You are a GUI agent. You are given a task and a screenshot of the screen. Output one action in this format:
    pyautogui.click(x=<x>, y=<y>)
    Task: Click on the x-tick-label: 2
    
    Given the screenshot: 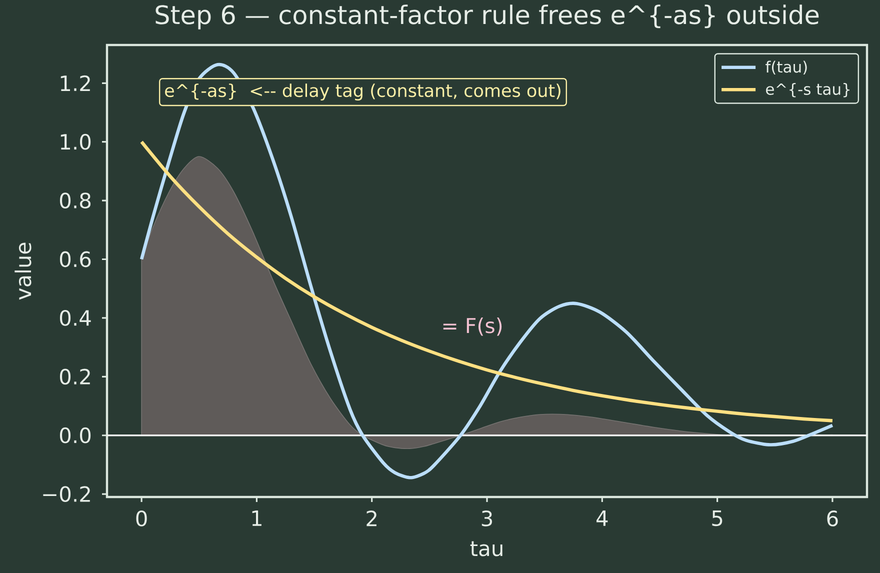 What is the action you would take?
    pyautogui.click(x=371, y=518)
    